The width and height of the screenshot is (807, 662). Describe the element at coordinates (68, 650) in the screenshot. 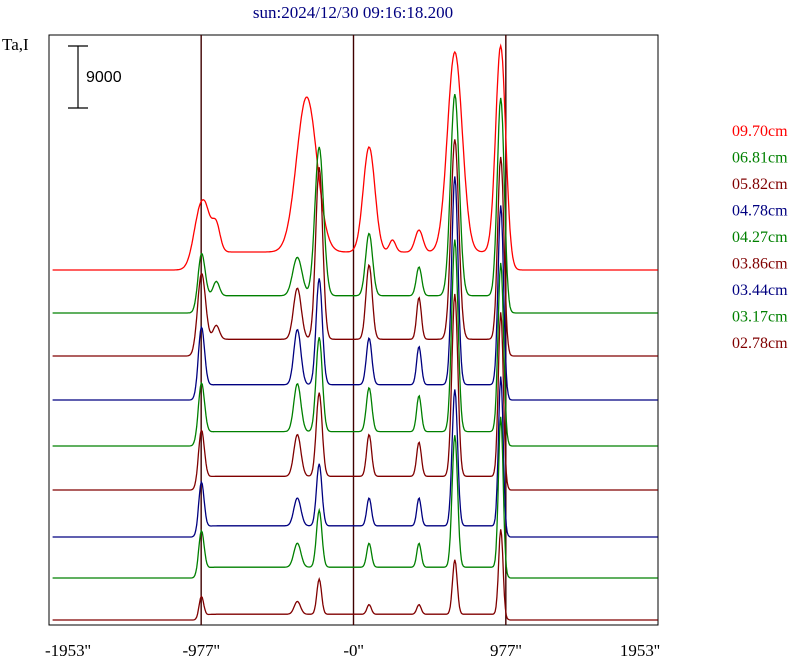

I see `x-tick-label: -1953''` at that location.